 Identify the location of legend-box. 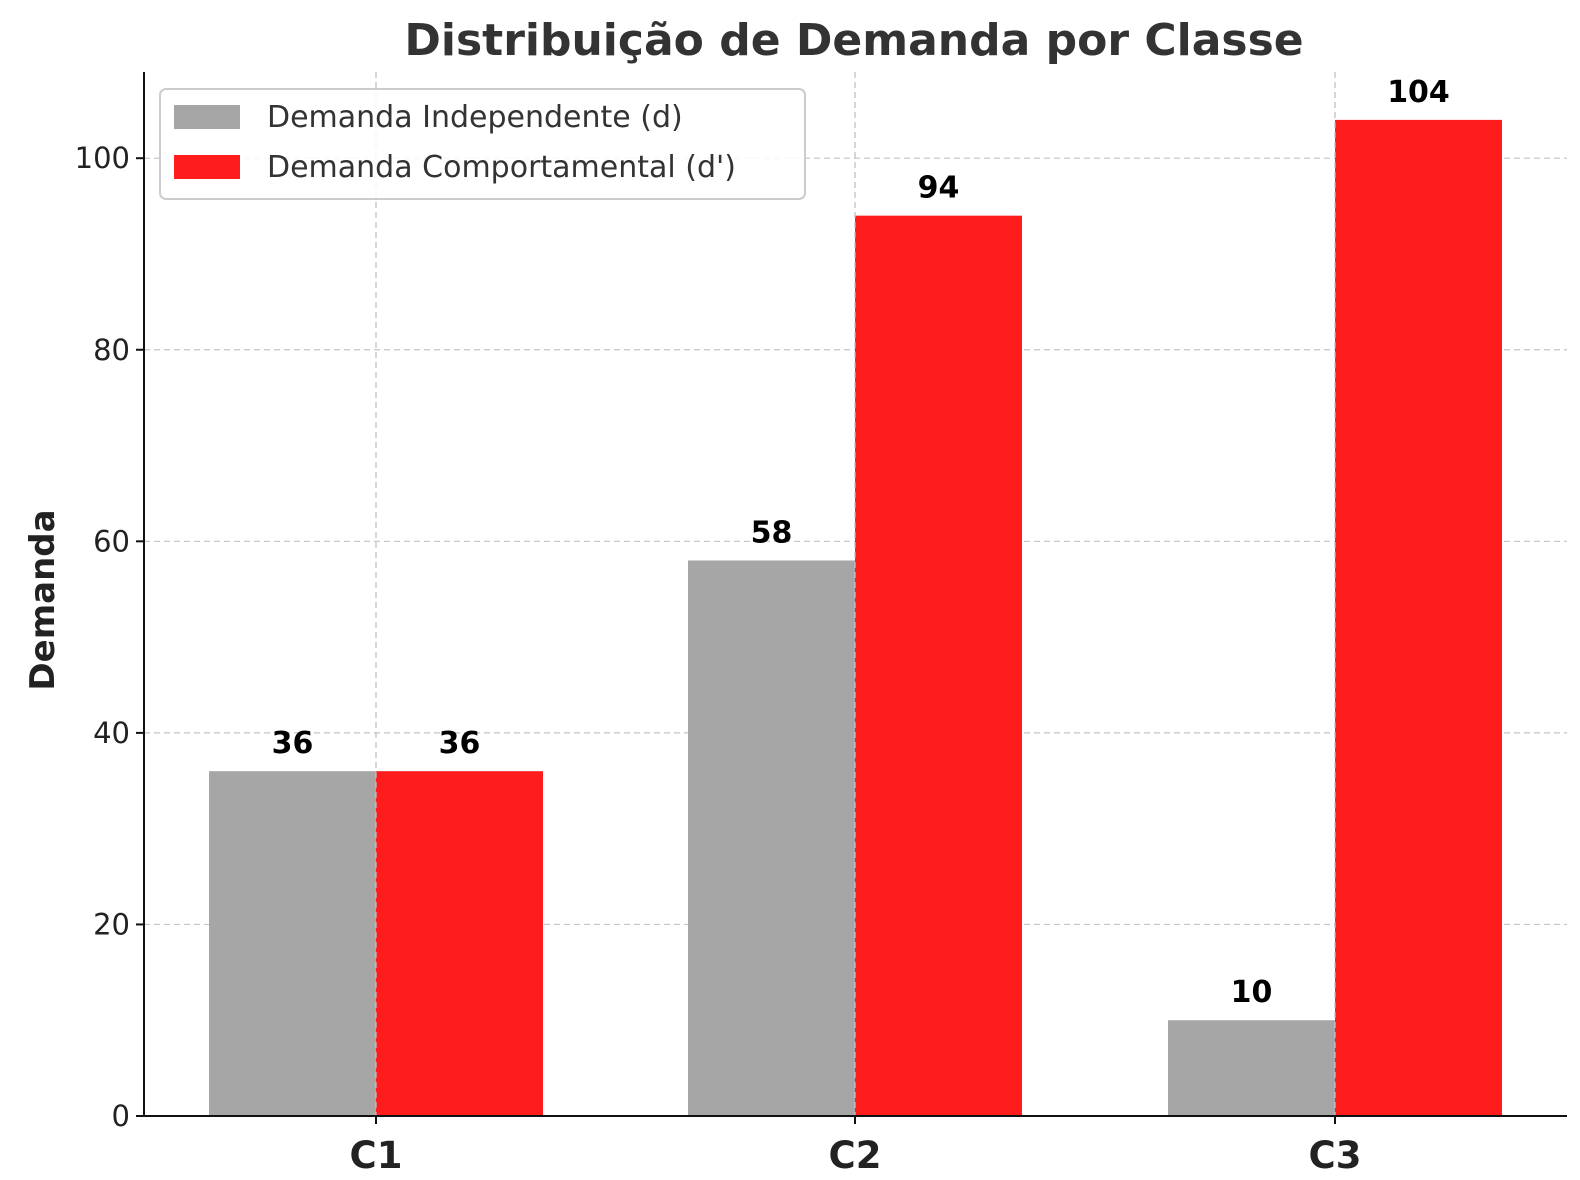
(482, 144).